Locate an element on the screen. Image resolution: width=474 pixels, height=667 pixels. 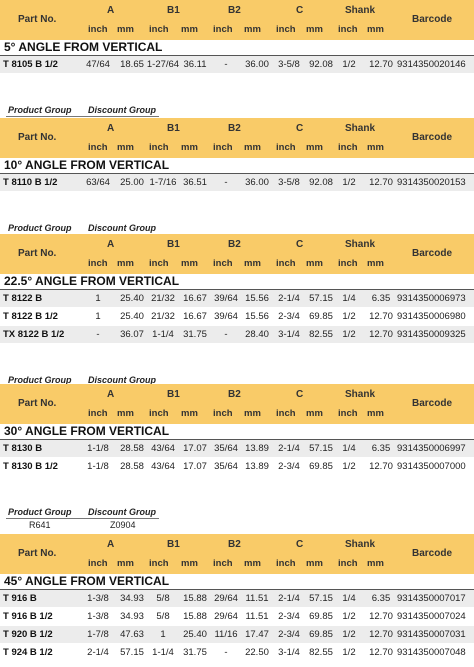
table-cell: 21/32 is located at coordinates (163, 316).